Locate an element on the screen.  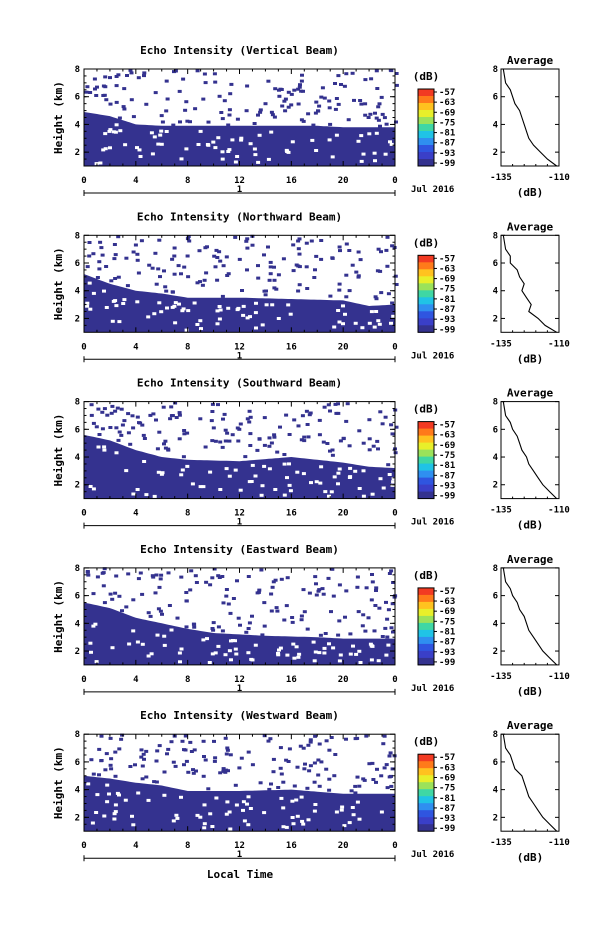
x-tick-label: 16 is located at coordinates (291, 514).